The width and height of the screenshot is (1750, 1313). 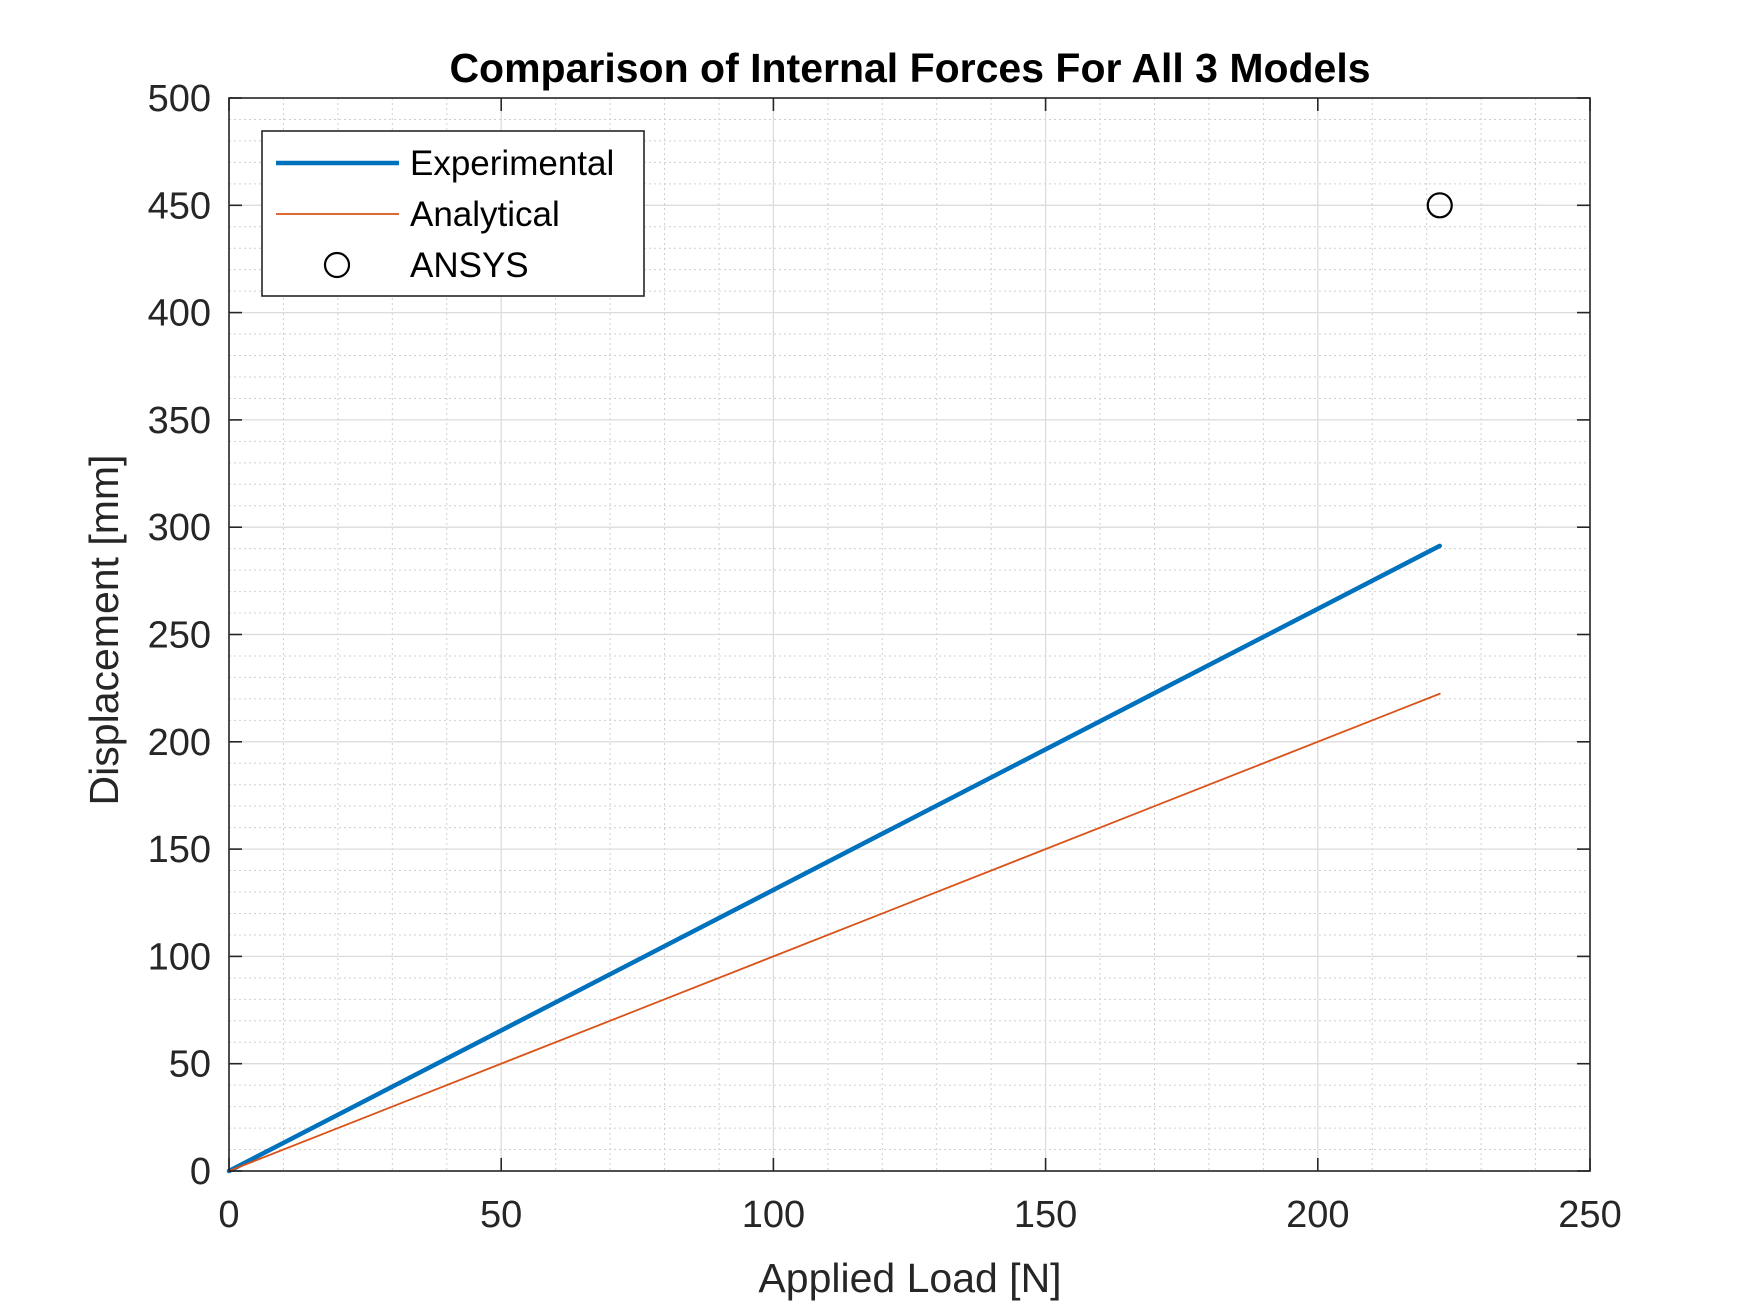 What do you see at coordinates (179, 743) in the screenshot?
I see `y-tick-label: 200` at bounding box center [179, 743].